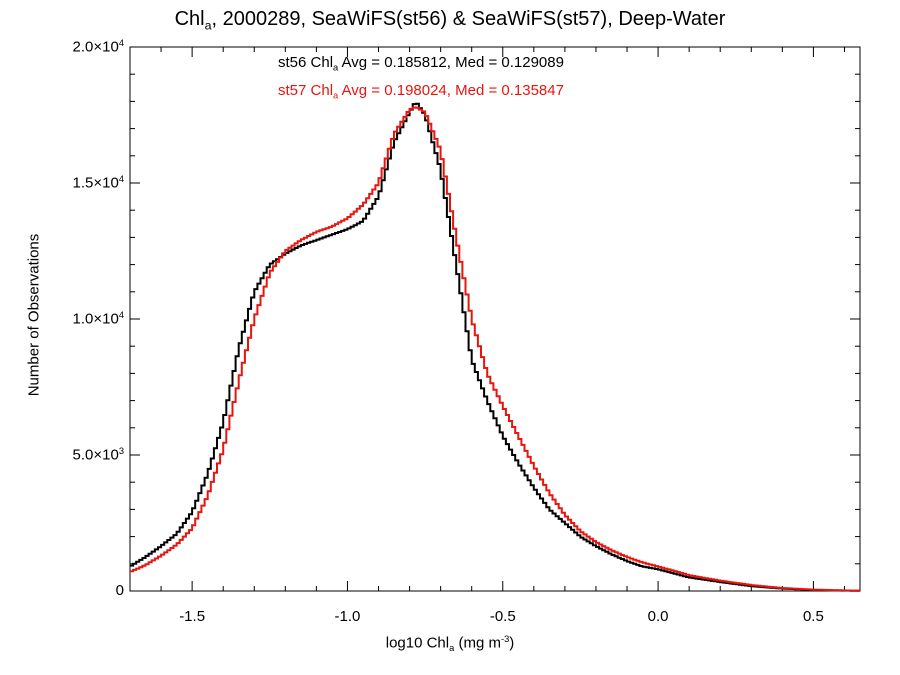 The width and height of the screenshot is (900, 675). Describe the element at coordinates (62, 455) in the screenshot. I see `y-tick-label: 5.0×103` at that location.